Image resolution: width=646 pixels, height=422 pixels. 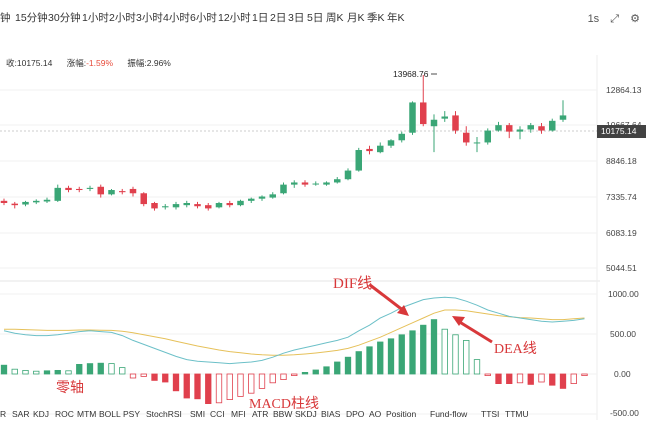 I want to click on dea-annotation: DEA线, so click(x=515, y=349).